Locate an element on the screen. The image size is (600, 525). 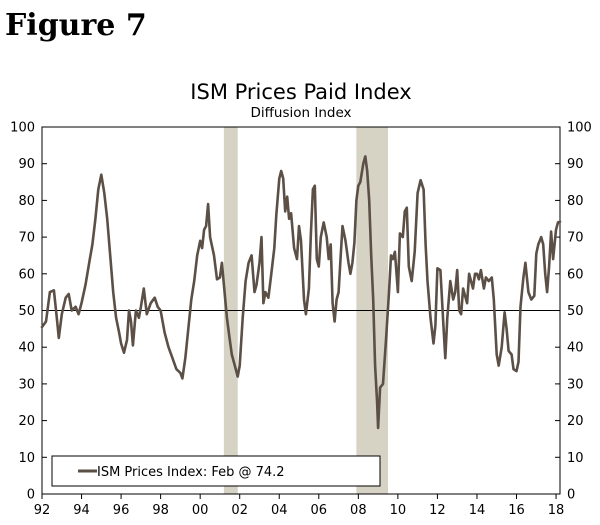
y-tick-label-left-60: 60 is located at coordinates (26, 274).